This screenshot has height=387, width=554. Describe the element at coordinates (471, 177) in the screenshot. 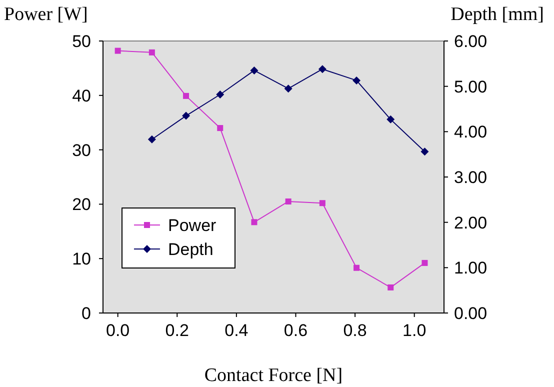

I see `y2-tick-label: 3.00` at that location.